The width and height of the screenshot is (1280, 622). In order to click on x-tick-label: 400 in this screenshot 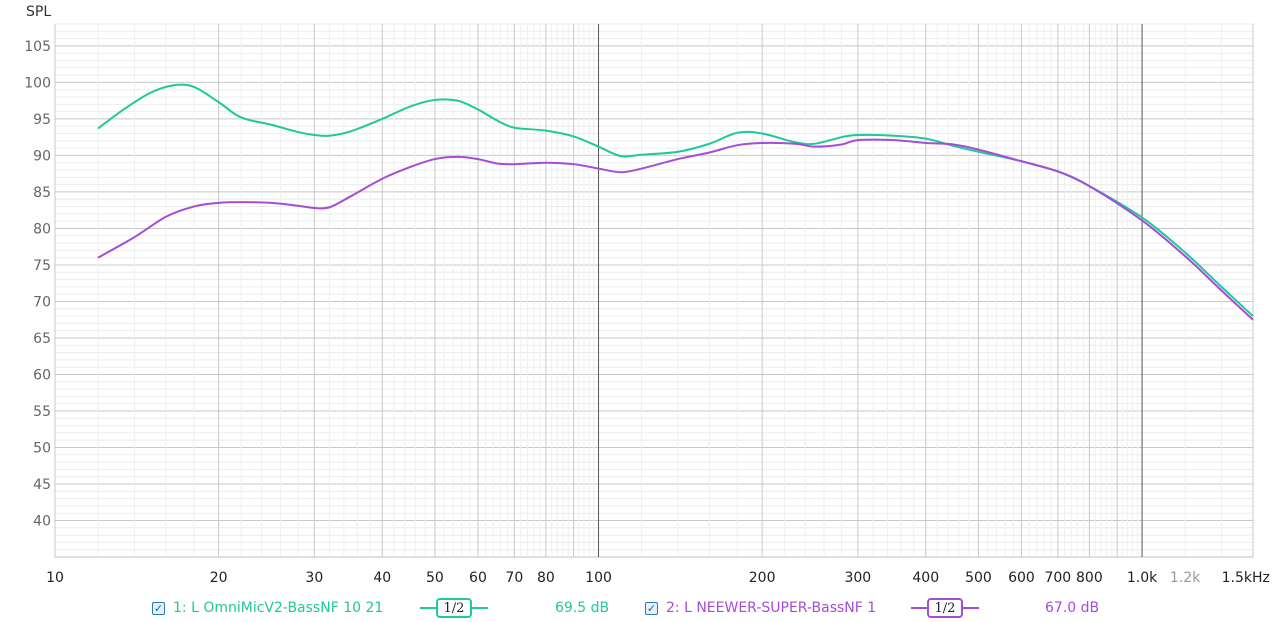, I will do `click(925, 578)`.